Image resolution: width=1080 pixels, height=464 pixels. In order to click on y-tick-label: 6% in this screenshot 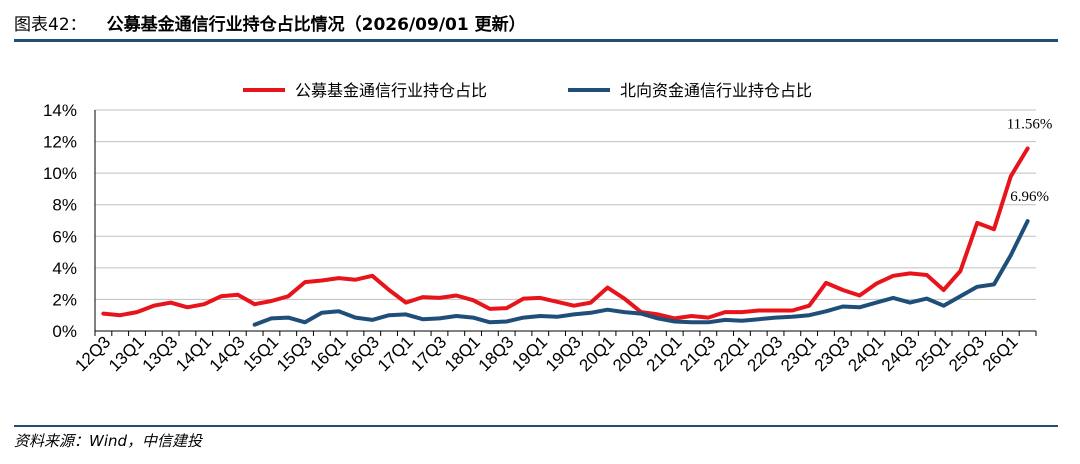, I will do `click(64, 236)`.